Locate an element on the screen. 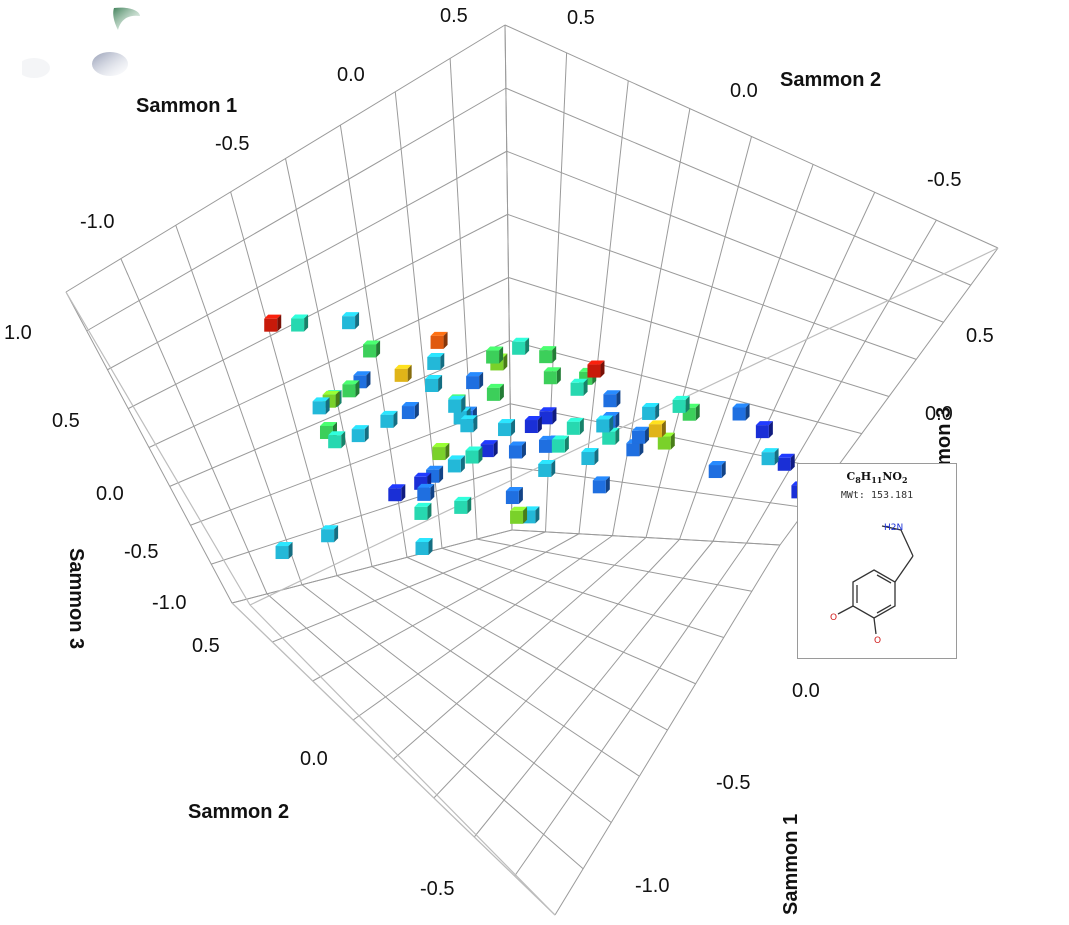  tick-label: 1.0 is located at coordinates (18, 333).